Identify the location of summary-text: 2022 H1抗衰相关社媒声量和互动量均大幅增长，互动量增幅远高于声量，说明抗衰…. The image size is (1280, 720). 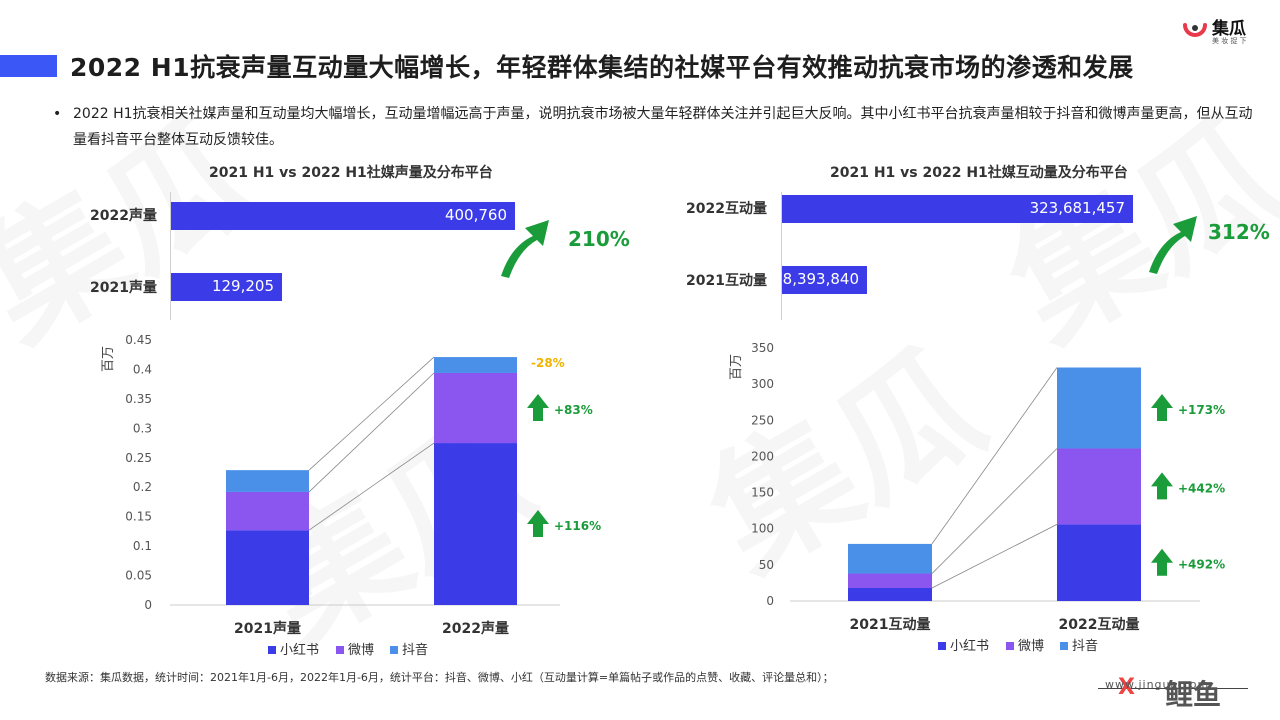
(663, 127).